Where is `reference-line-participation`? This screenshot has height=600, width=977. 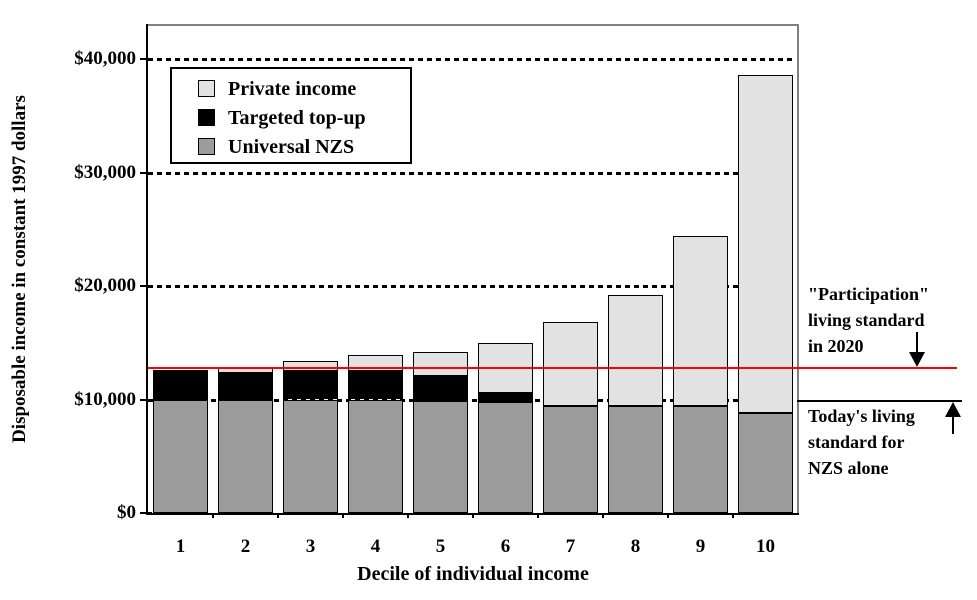 reference-line-participation is located at coordinates (552, 367).